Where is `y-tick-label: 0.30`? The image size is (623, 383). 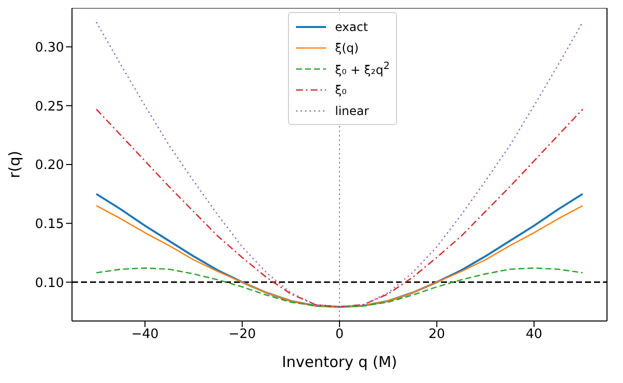 y-tick-label: 0.30 is located at coordinates (49, 48).